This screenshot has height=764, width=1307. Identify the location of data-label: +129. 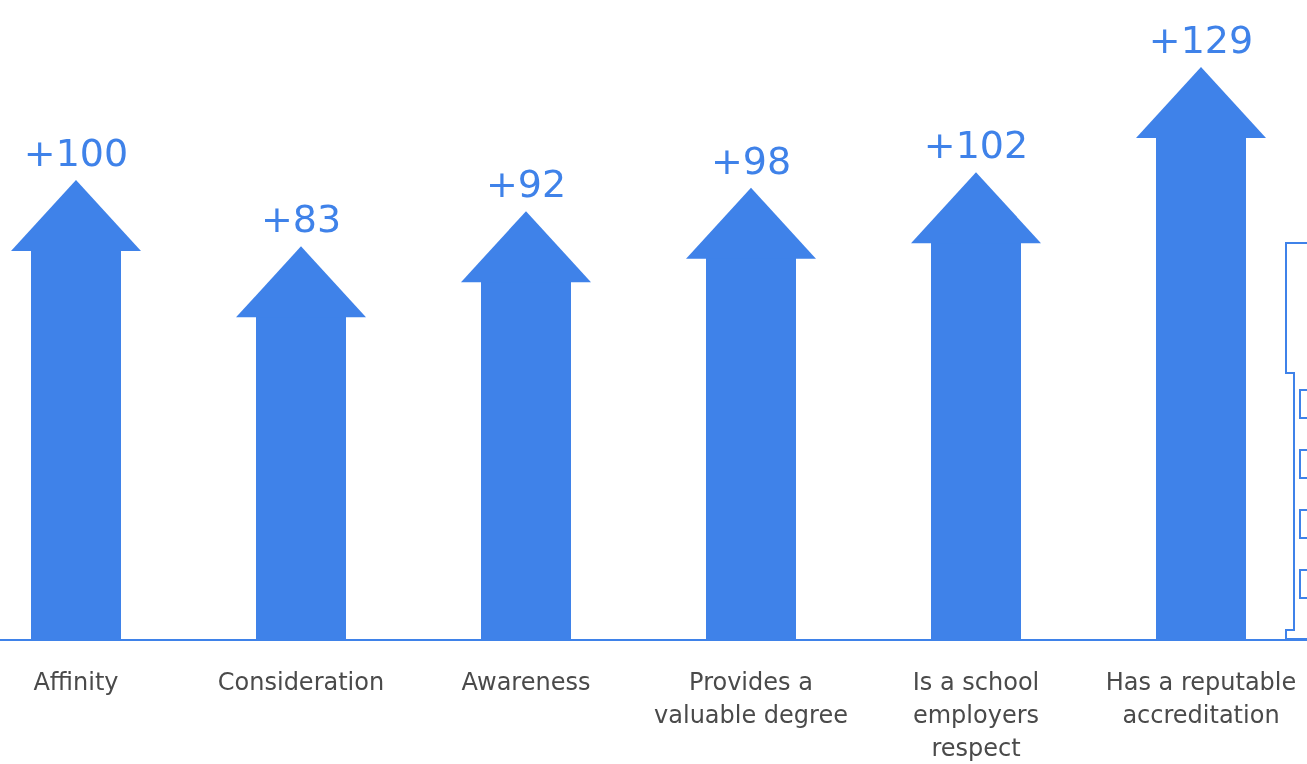
(1201, 39).